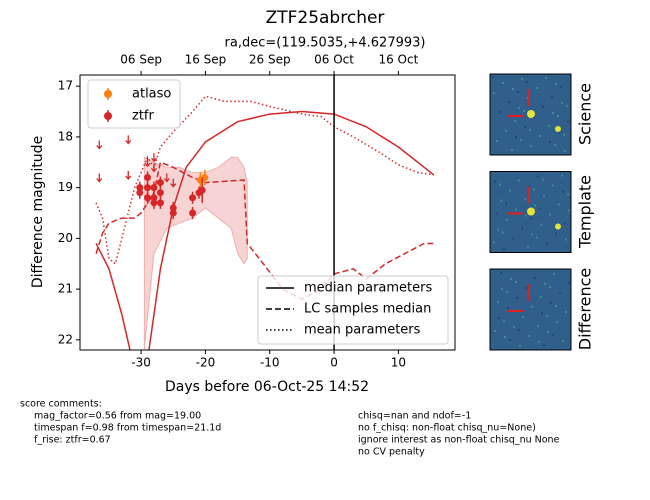 This screenshot has width=650, height=500. Describe the element at coordinates (65, 136) in the screenshot. I see `y-tick-label: 18` at that location.